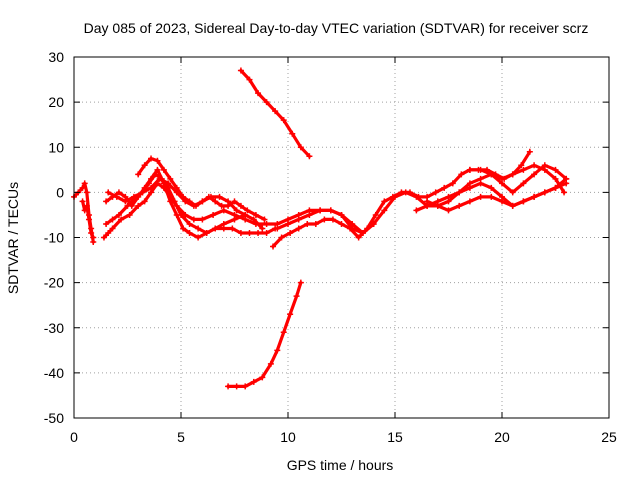 This screenshot has width=640, height=480. Describe the element at coordinates (181, 437) in the screenshot. I see `x-tick-label: 5` at that location.